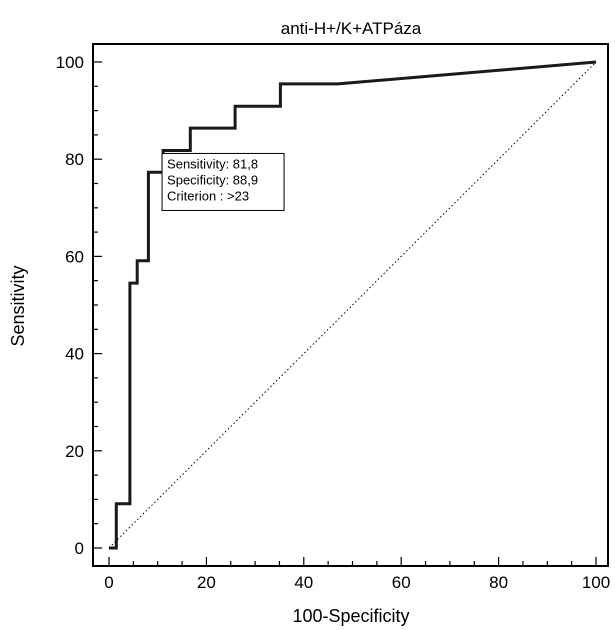  Describe the element at coordinates (79, 548) in the screenshot. I see `y-tick-label: 0` at that location.